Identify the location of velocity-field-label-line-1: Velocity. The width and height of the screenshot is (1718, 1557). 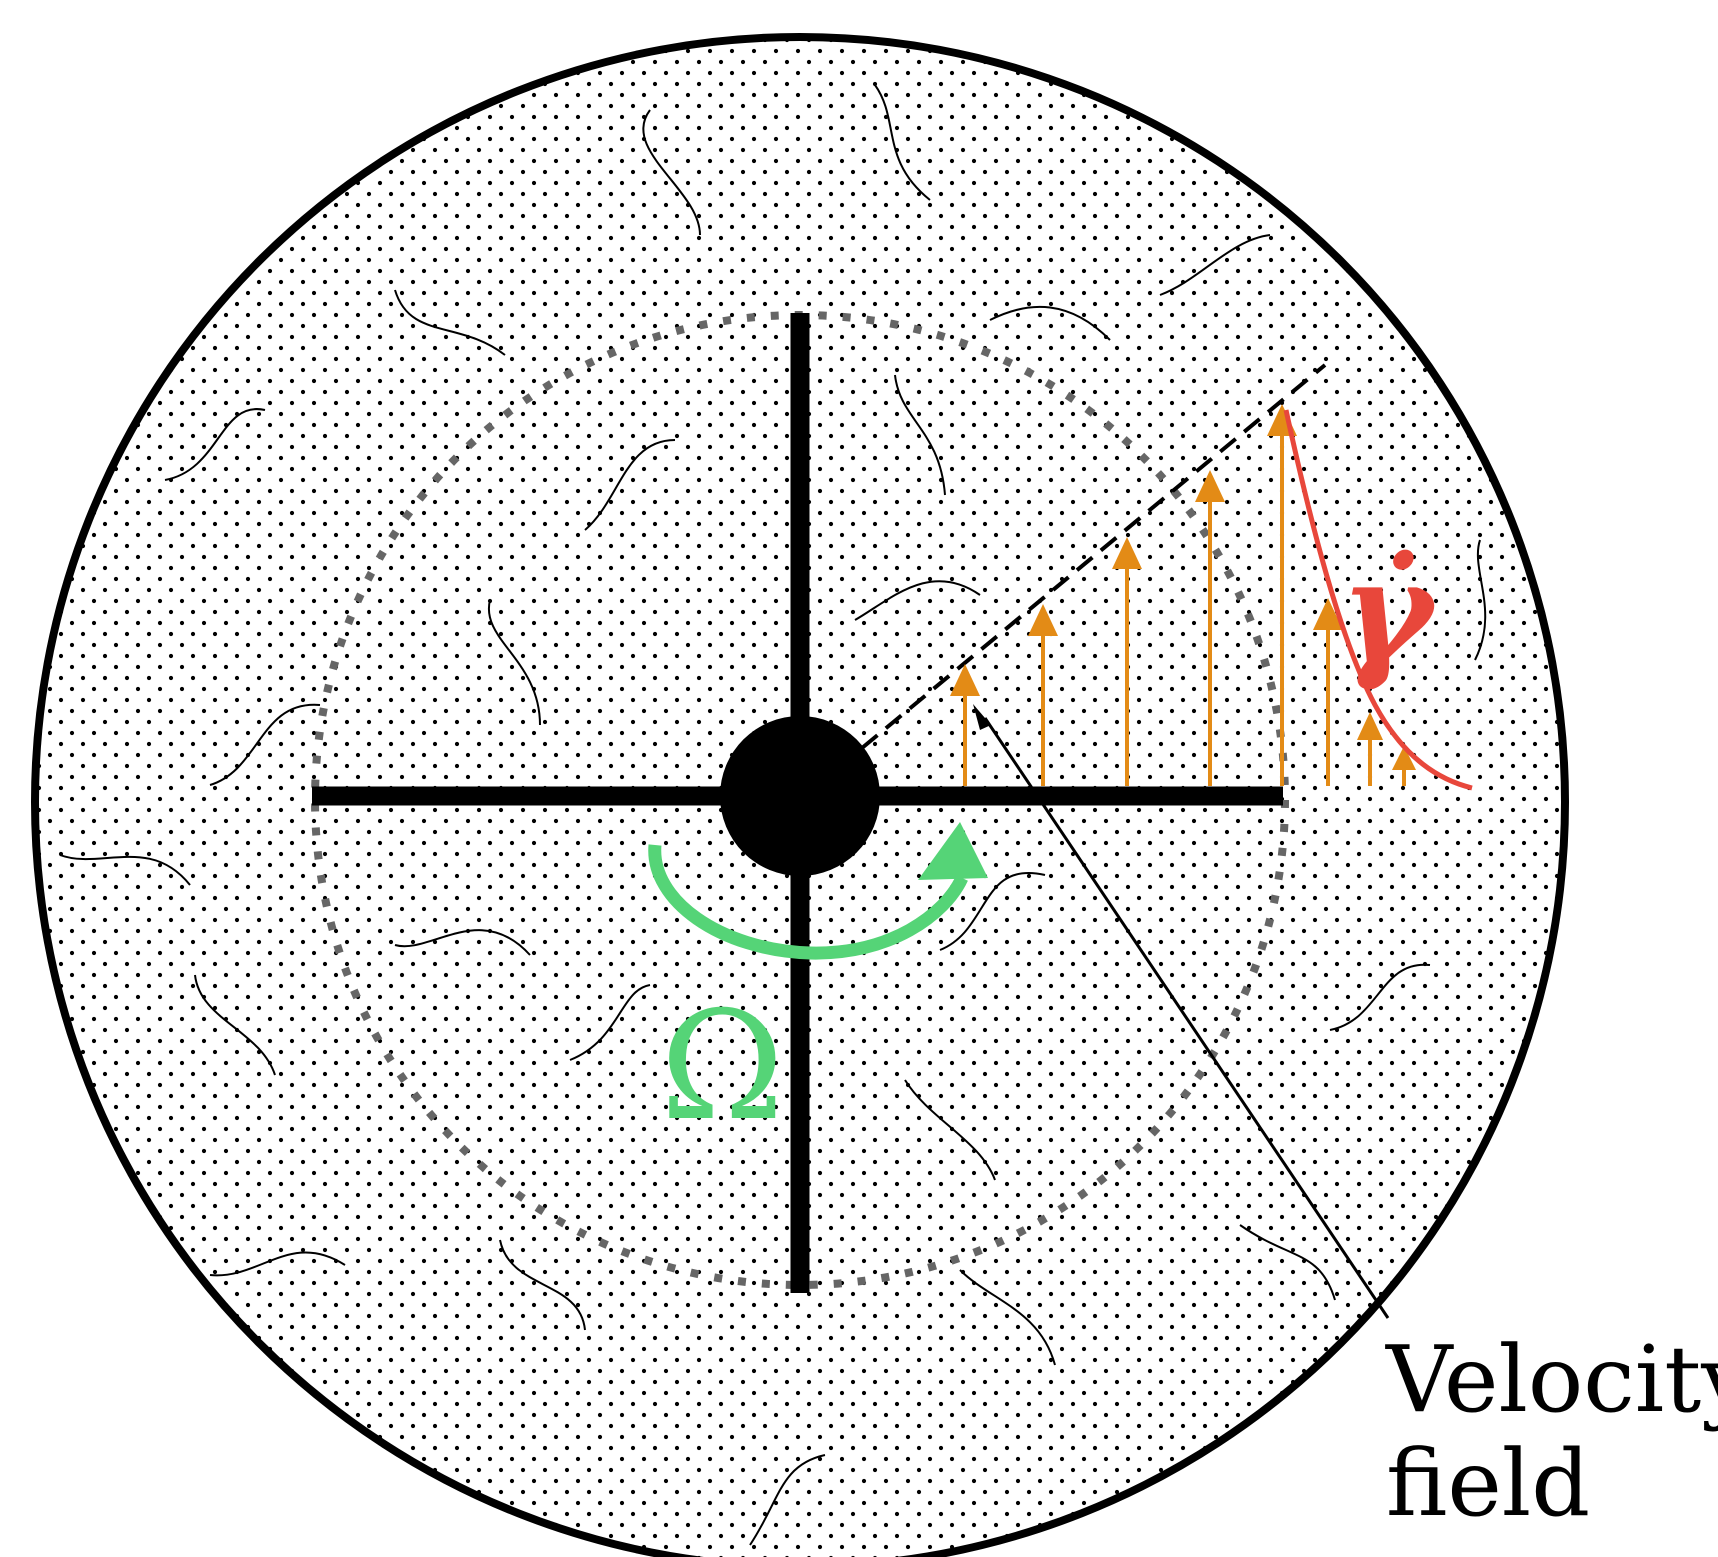
(1552, 1379).